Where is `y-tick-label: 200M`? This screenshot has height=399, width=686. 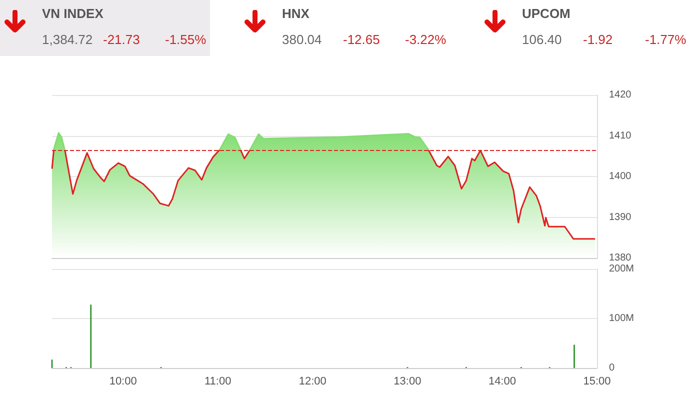
y-tick-label: 200M is located at coordinates (621, 269).